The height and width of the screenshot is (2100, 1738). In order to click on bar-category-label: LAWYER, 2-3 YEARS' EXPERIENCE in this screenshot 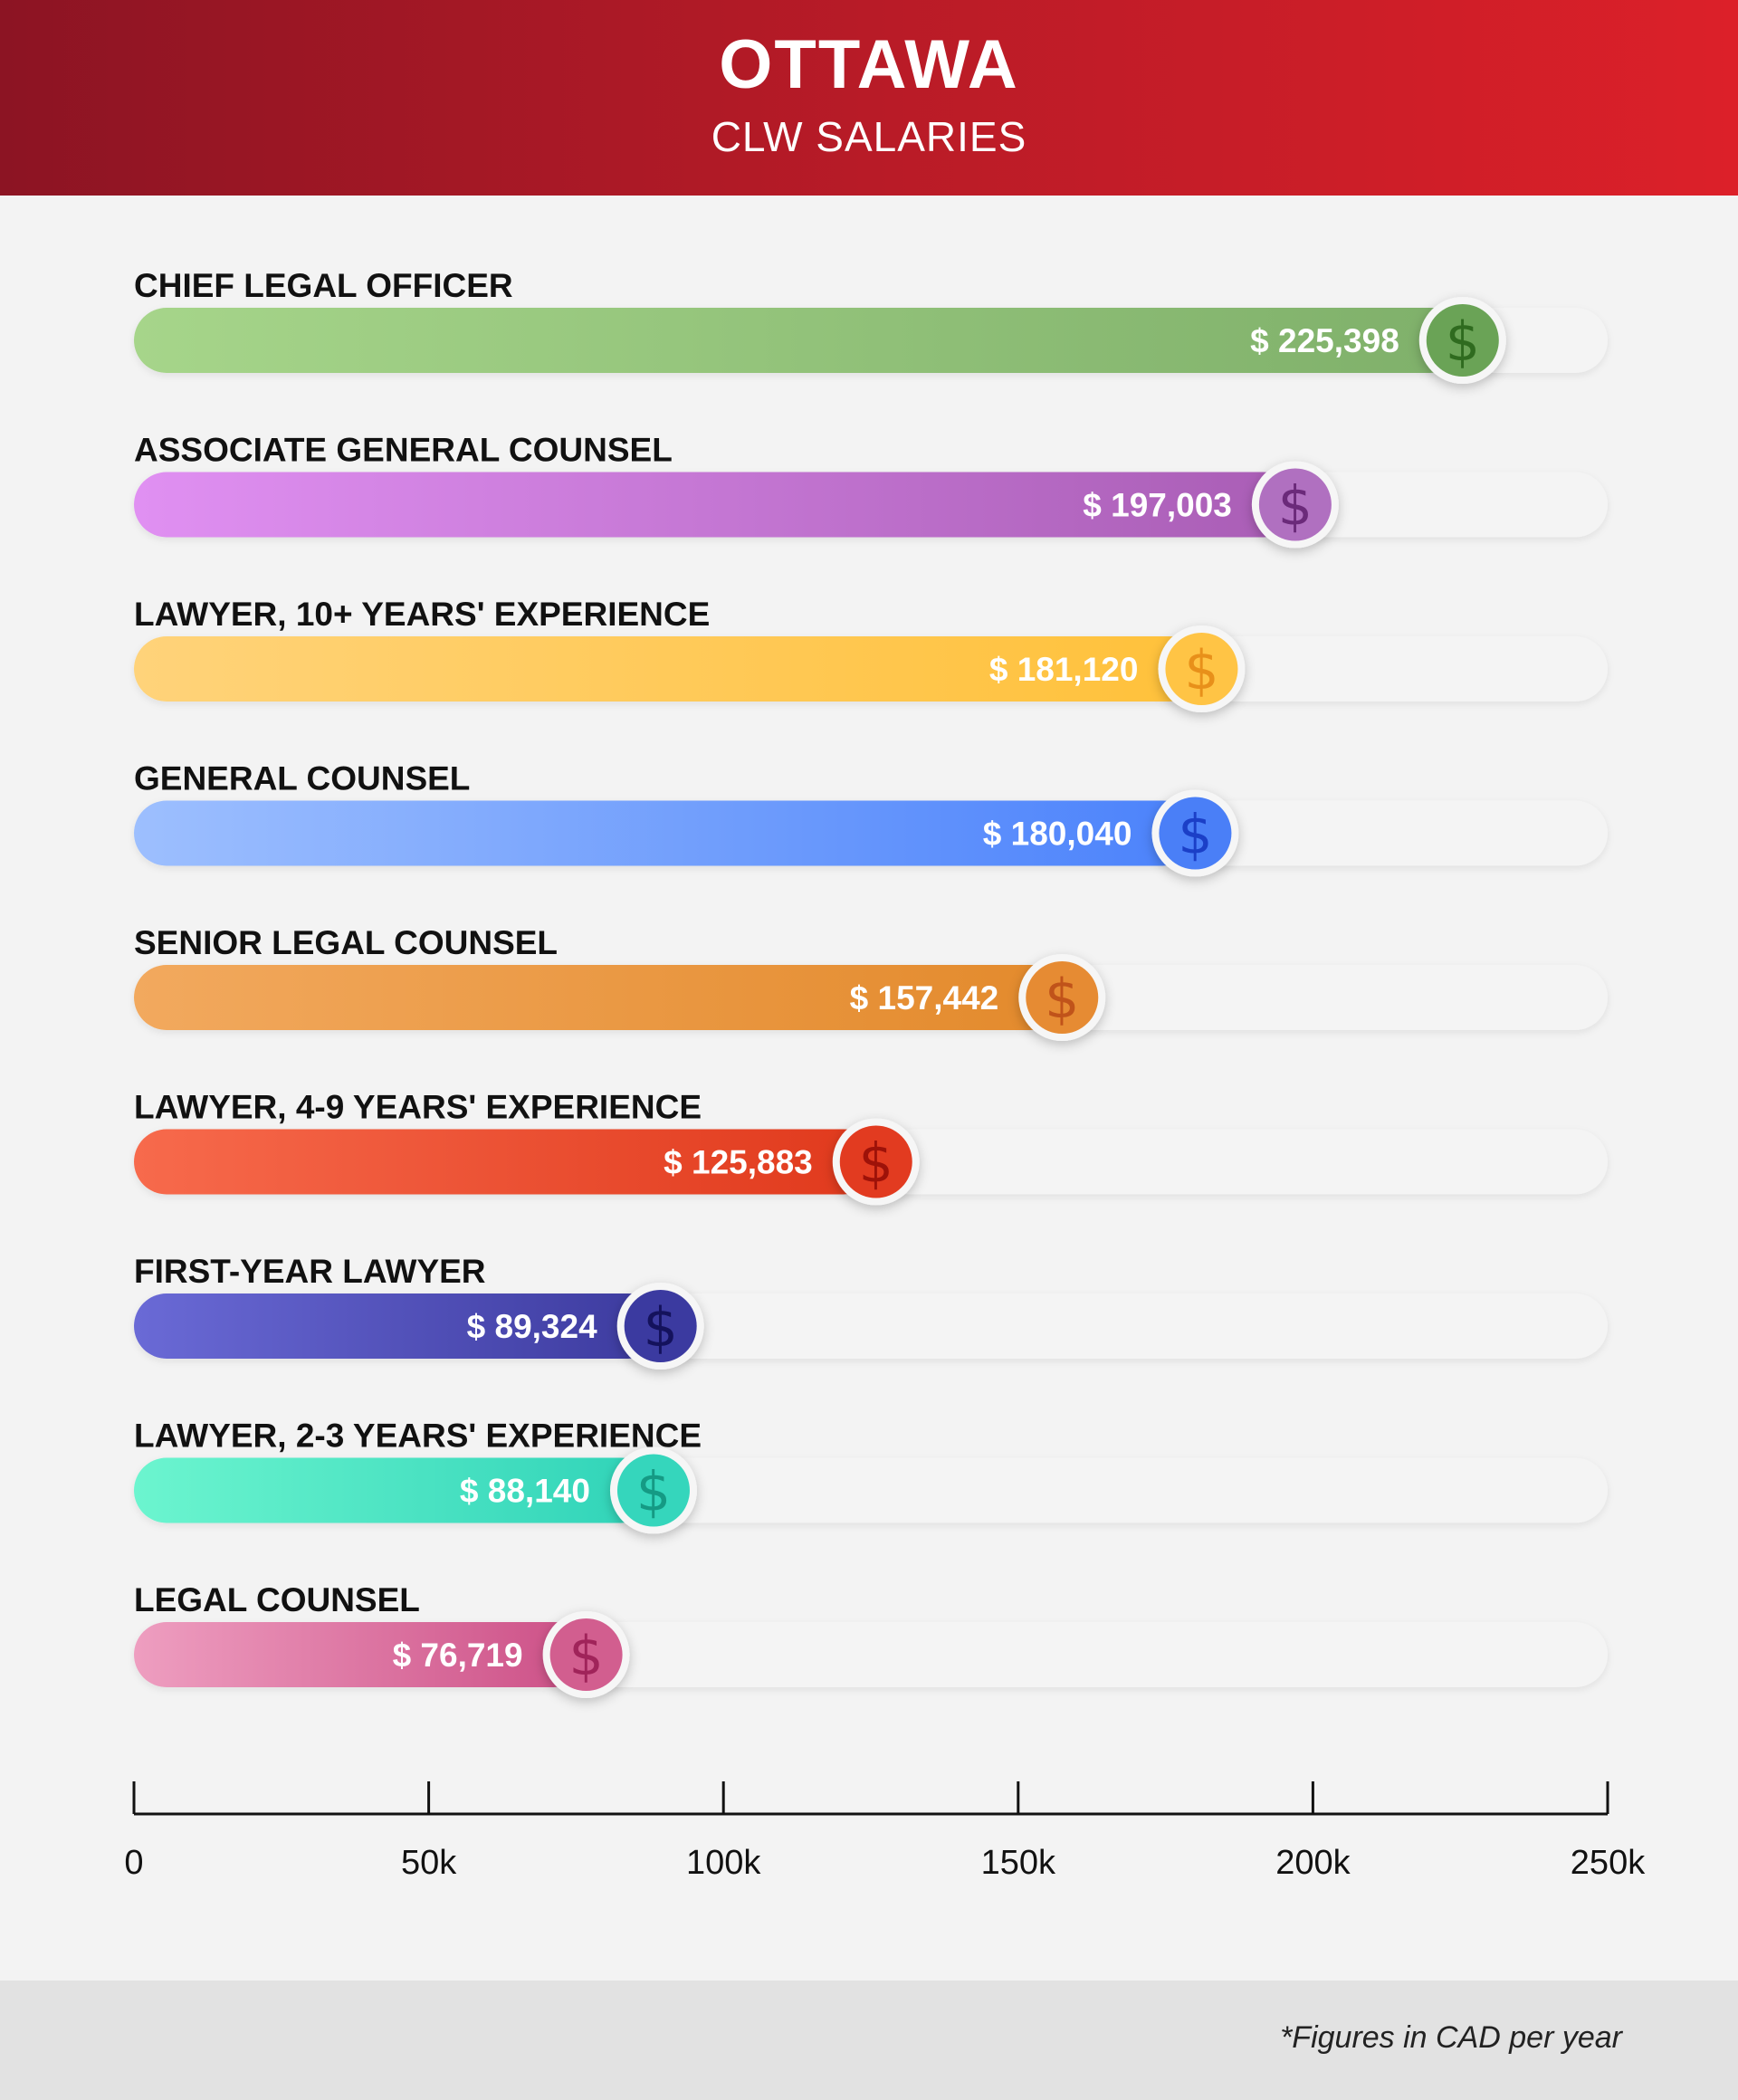, I will do `click(418, 1436)`.